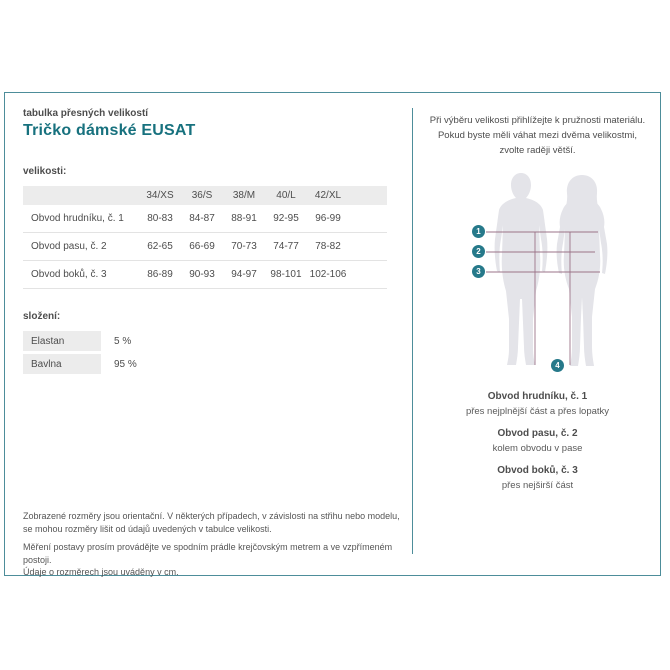 The image size is (670, 670). What do you see at coordinates (328, 218) in the screenshot?
I see `cell-value: 96-99` at bounding box center [328, 218].